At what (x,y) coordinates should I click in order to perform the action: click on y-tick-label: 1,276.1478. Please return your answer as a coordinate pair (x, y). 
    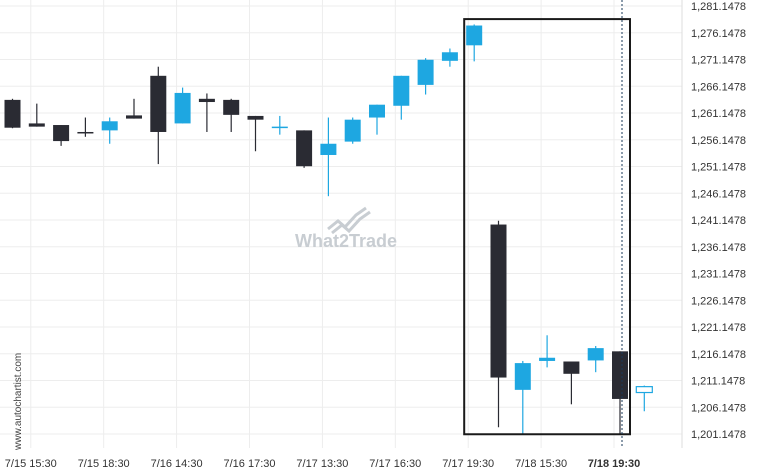
    Looking at the image, I should click on (718, 34).